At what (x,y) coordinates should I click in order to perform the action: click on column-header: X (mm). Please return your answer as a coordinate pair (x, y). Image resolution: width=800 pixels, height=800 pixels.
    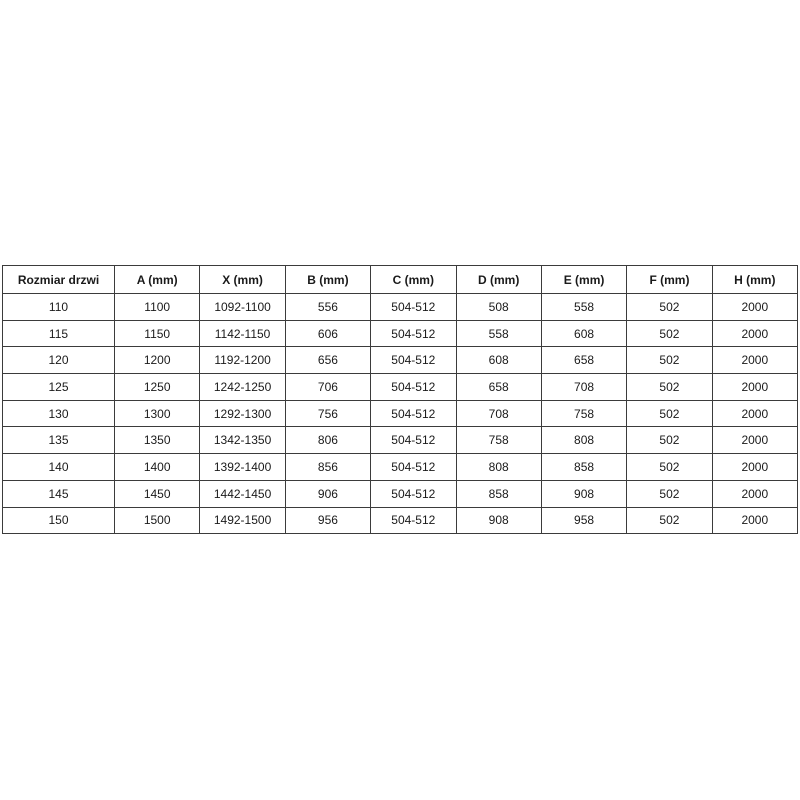
    Looking at the image, I should click on (242, 279).